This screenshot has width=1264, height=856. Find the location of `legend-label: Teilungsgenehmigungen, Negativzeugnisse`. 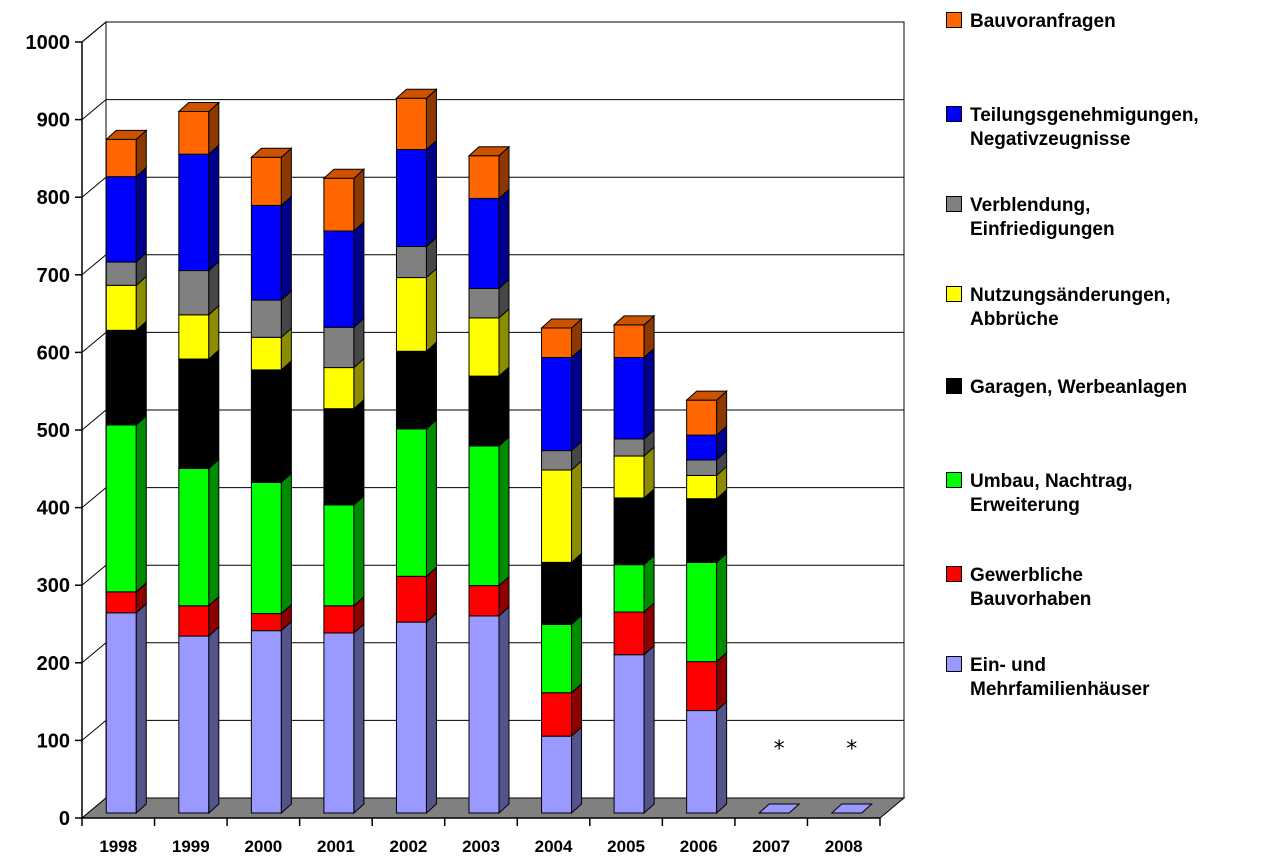

legend-label: Teilungsgenehmigungen, Negativzeugnisse is located at coordinates (1084, 127).